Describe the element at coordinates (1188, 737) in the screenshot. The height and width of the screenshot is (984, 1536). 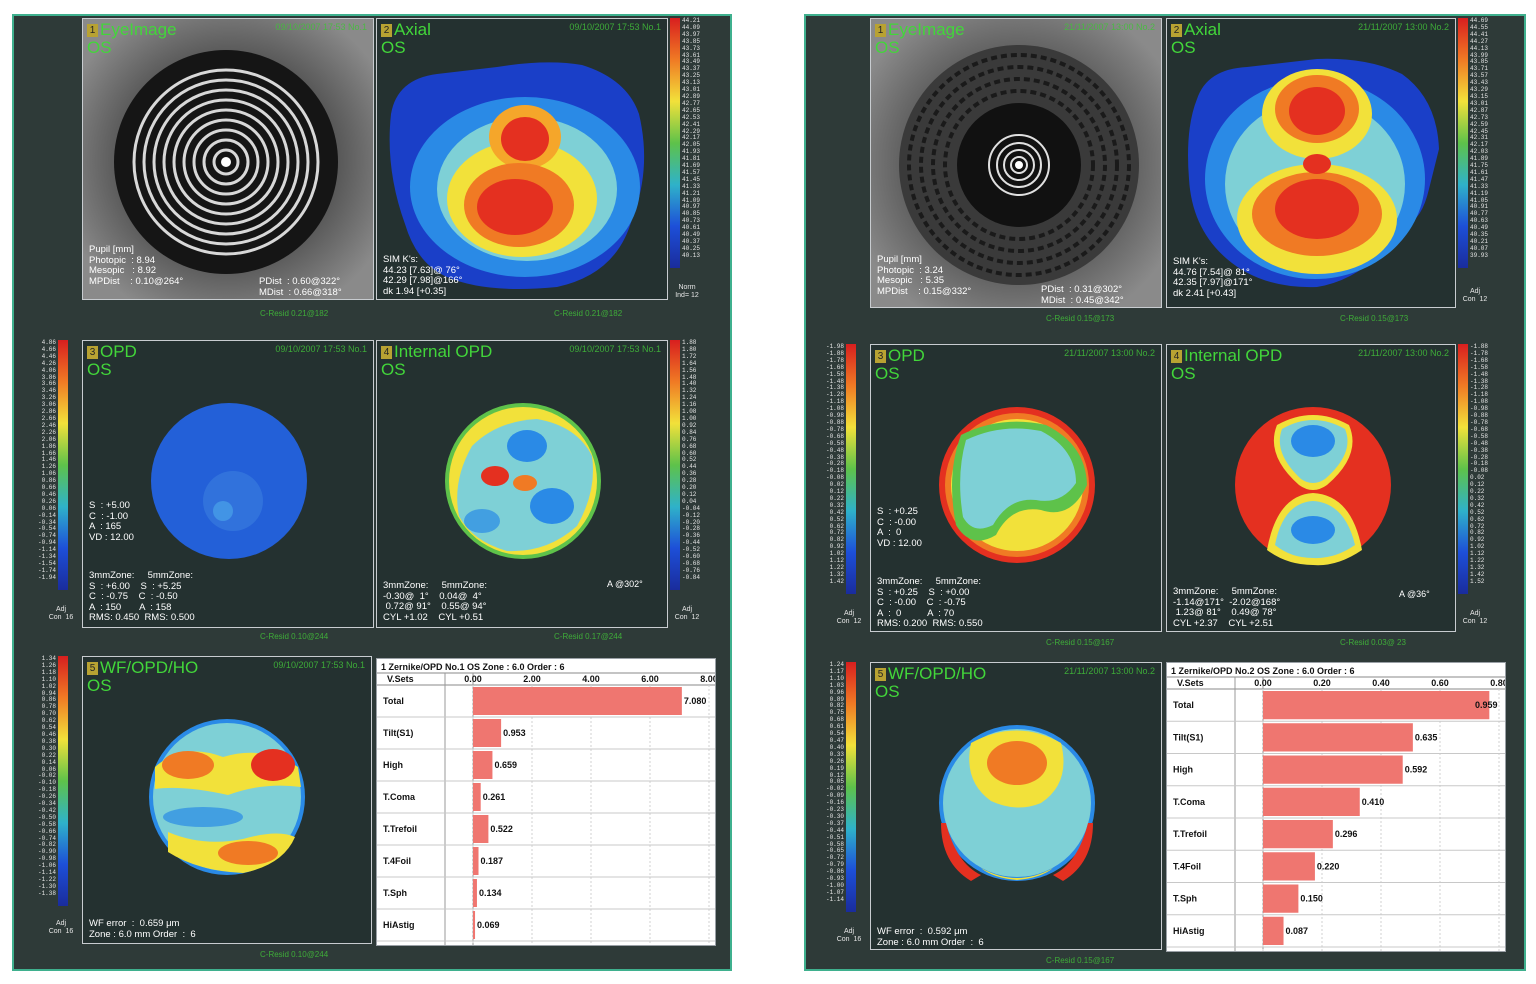
I see `category-label: Tilt(S1)` at that location.